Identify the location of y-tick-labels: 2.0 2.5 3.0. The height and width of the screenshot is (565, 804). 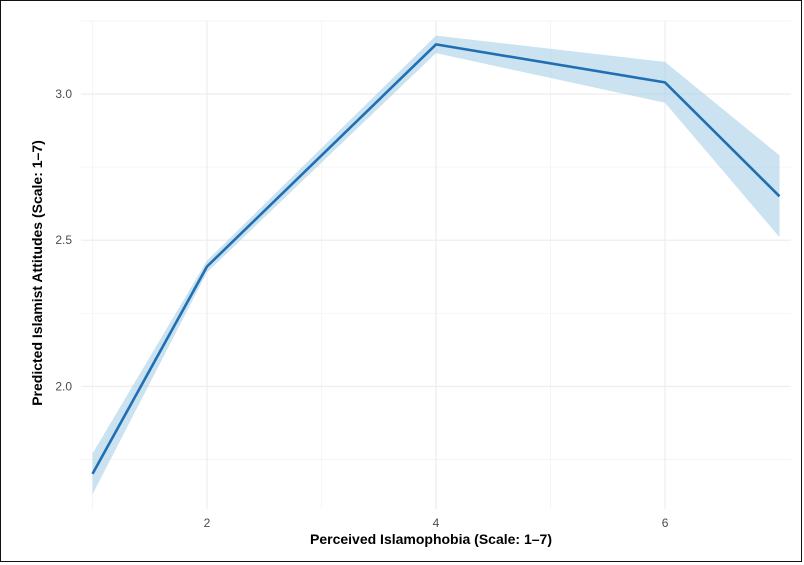
(63, 240).